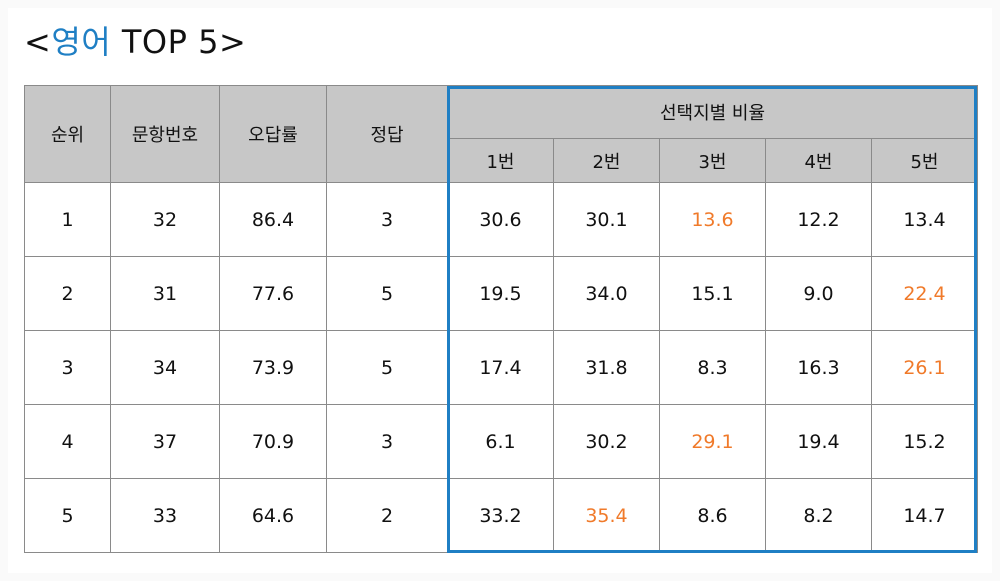 The height and width of the screenshot is (581, 1000). What do you see at coordinates (818, 219) in the screenshot?
I see `cell-choice-4: 12.2` at bounding box center [818, 219].